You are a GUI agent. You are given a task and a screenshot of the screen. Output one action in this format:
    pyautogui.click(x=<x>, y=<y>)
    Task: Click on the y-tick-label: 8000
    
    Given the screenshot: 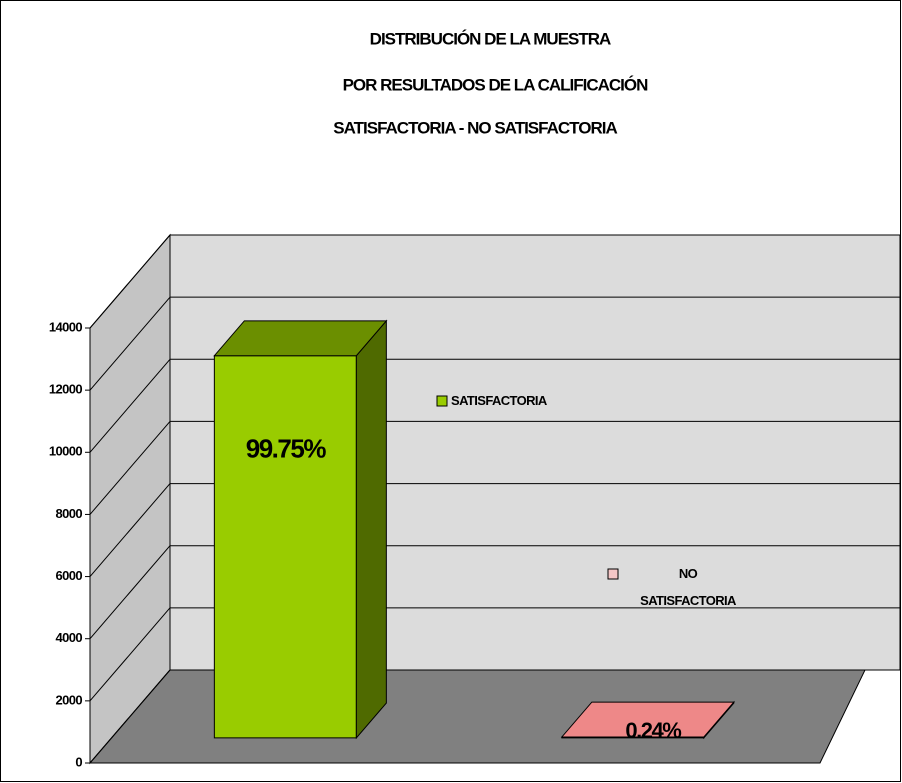 What is the action you would take?
    pyautogui.click(x=68, y=513)
    